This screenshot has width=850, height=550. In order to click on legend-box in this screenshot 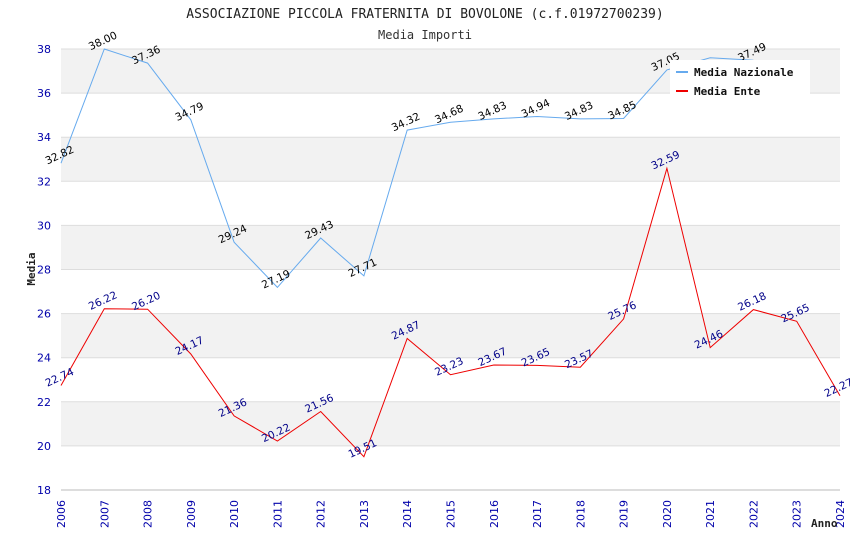, I will do `click(740, 79)`.